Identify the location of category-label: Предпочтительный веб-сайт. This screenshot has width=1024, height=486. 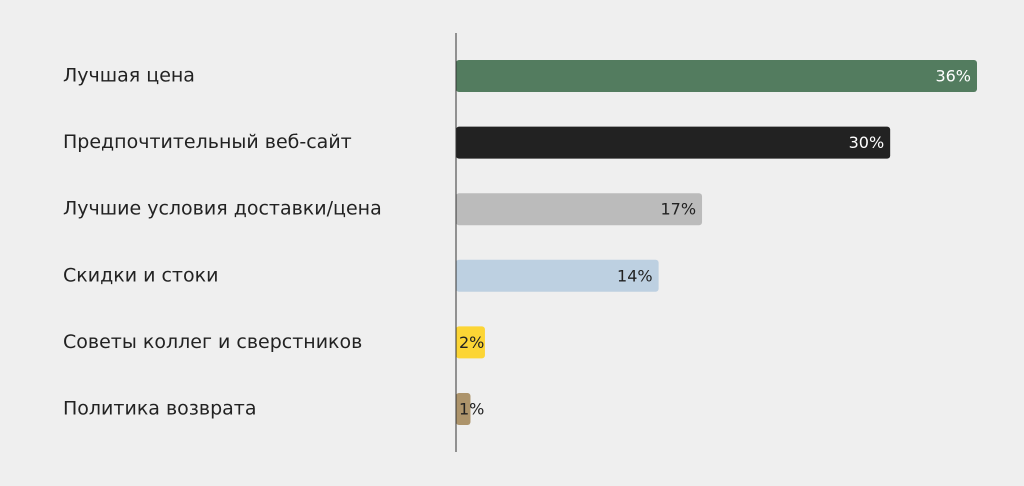
(207, 142).